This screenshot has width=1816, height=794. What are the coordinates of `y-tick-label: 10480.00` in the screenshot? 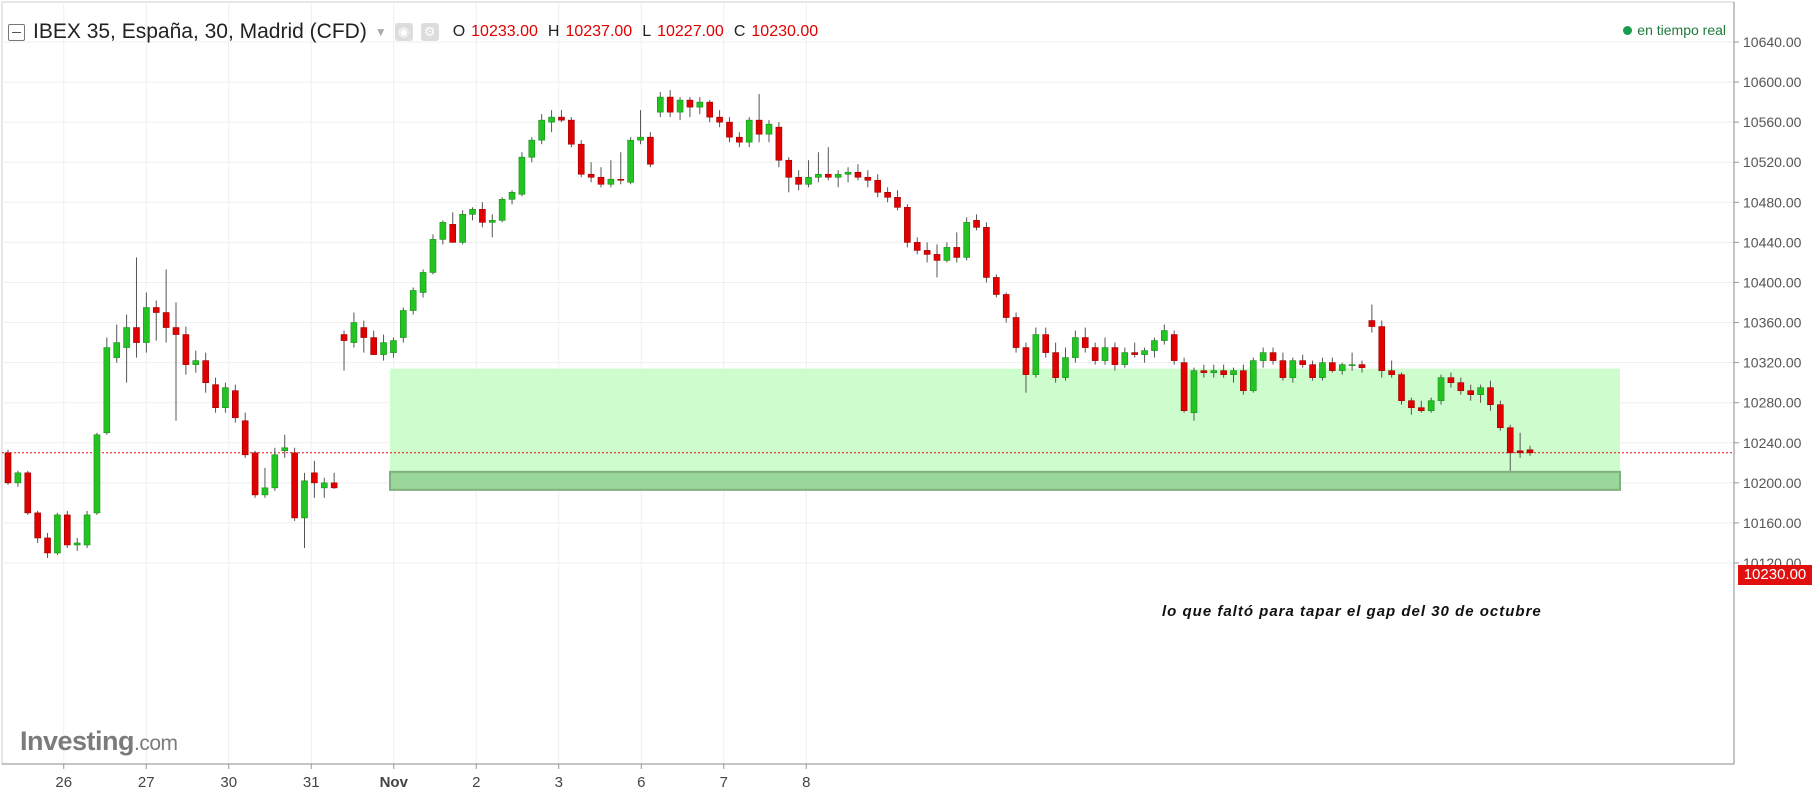 It's located at (1772, 202).